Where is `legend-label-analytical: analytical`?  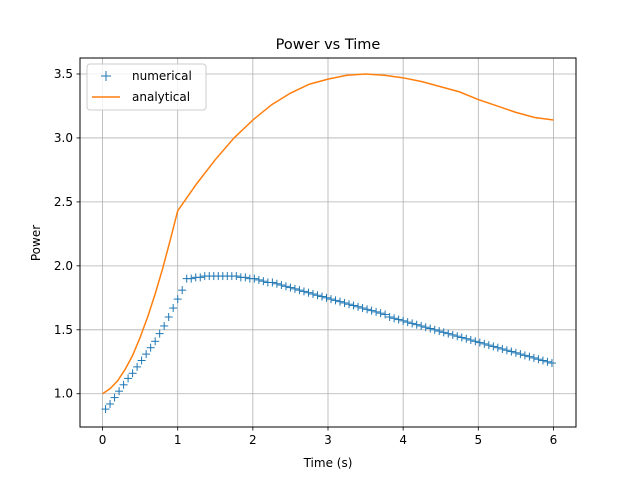 legend-label-analytical: analytical is located at coordinates (161, 97).